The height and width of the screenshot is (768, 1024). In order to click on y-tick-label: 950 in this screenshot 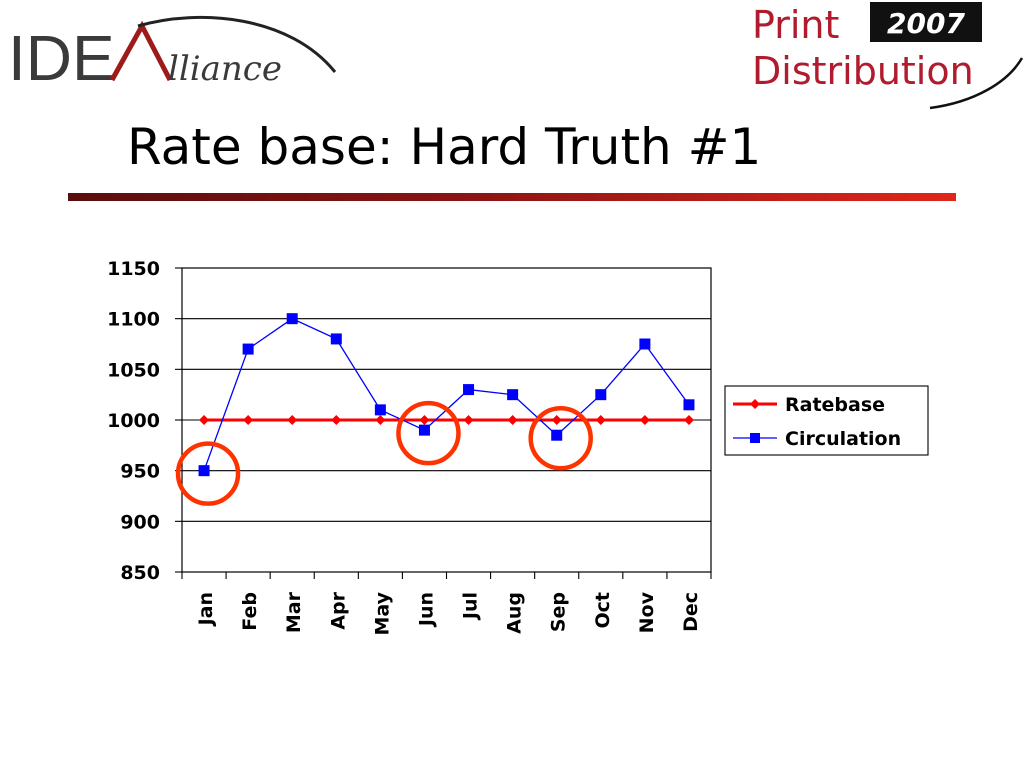, I will do `click(140, 472)`.